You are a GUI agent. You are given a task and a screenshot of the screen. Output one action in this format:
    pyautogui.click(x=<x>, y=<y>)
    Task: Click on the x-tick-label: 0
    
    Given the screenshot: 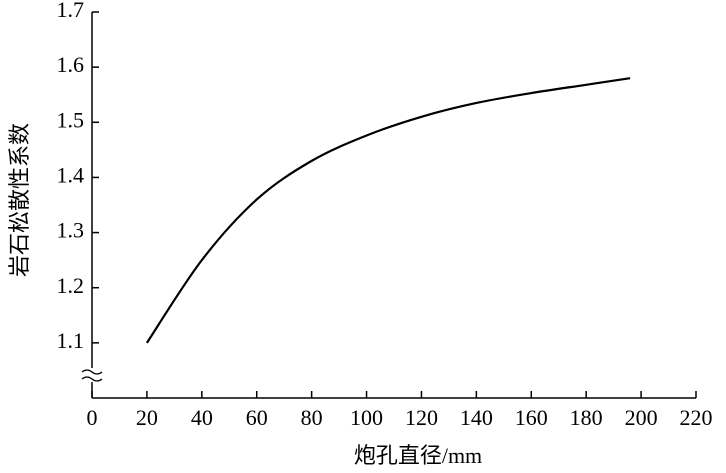 What is the action you would take?
    pyautogui.click(x=92, y=417)
    